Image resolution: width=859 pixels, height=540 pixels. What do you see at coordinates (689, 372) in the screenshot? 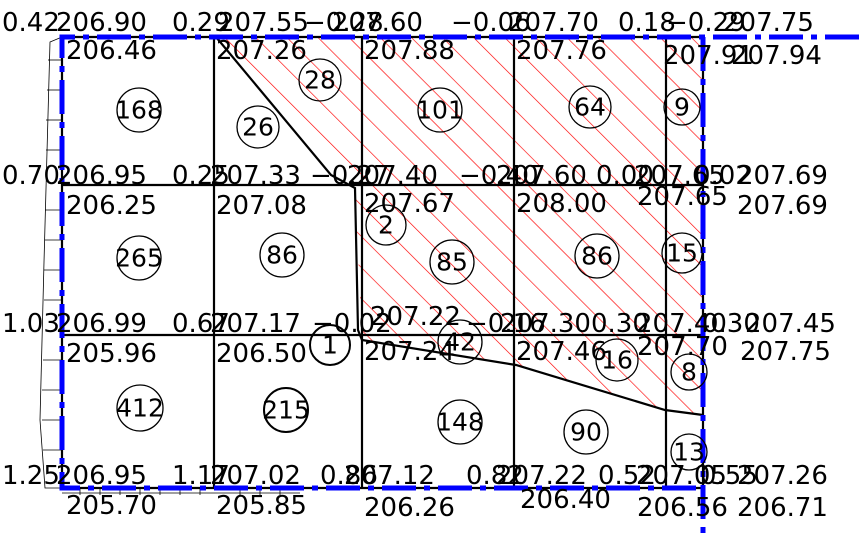
I see `cell-label: 8` at bounding box center [689, 372].